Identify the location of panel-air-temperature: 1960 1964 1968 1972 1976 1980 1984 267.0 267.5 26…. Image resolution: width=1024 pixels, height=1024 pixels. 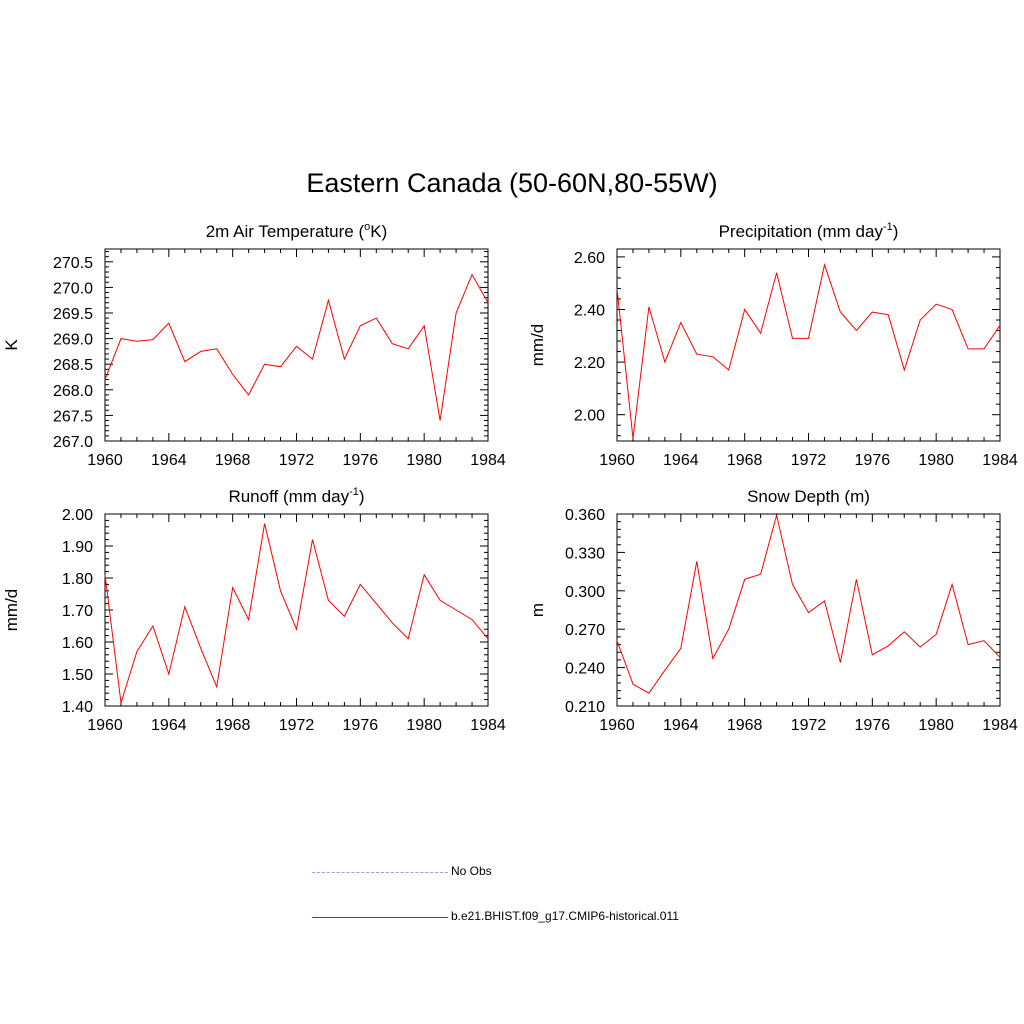
(254, 345).